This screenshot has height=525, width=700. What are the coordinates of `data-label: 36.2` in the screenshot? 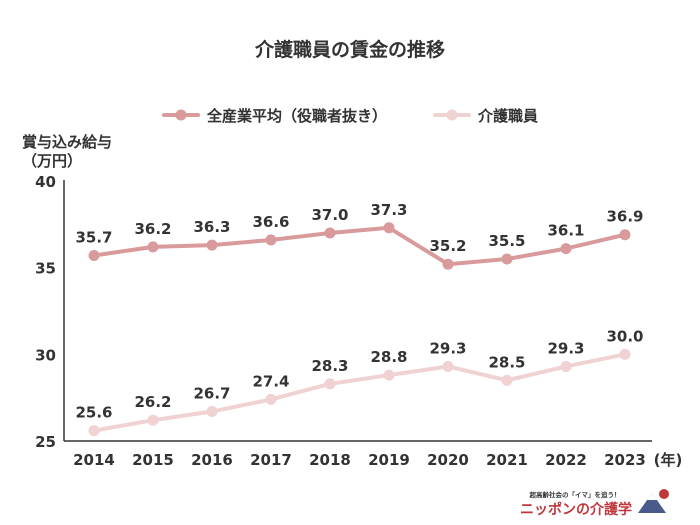 It's located at (152, 229).